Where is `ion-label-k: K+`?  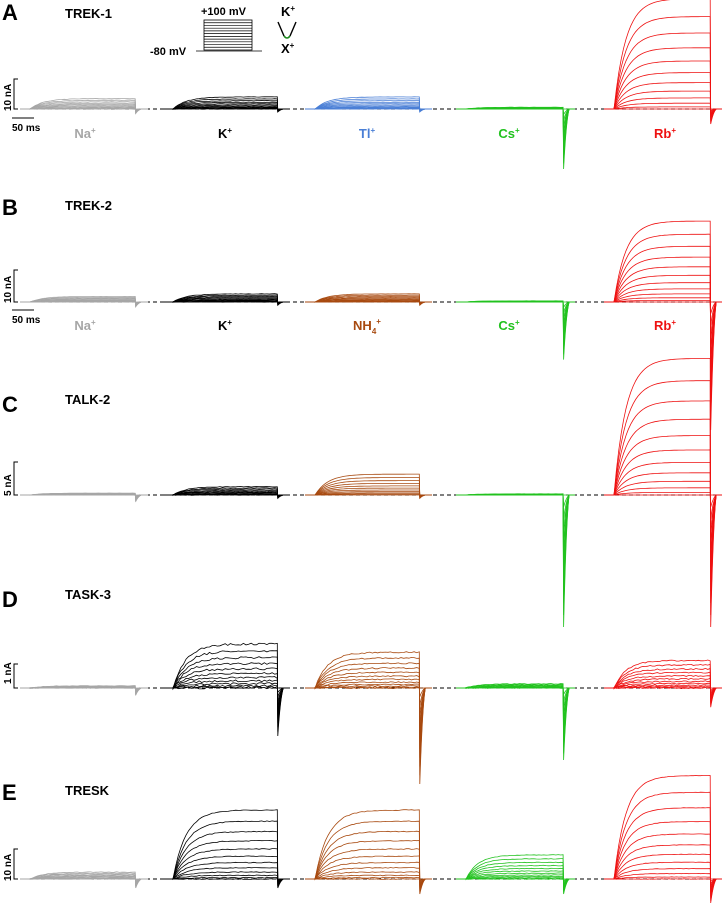
ion-label-k: K+ is located at coordinates (225, 325).